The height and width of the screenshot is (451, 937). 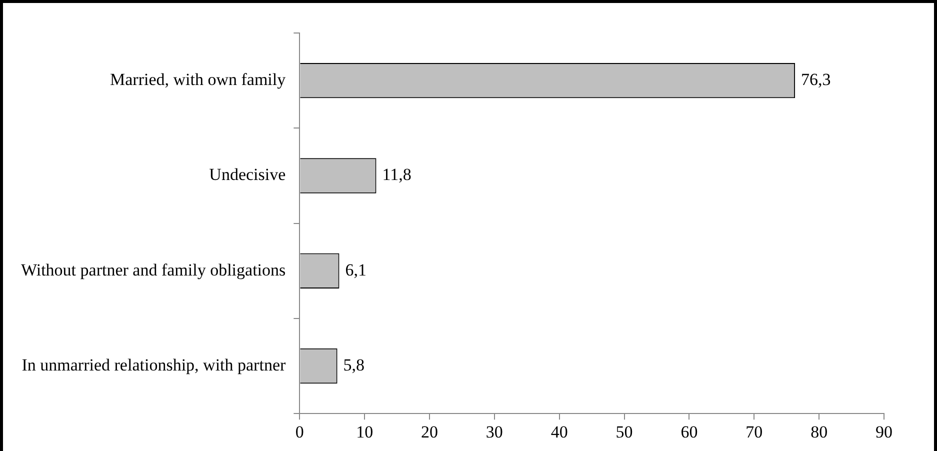 What do you see at coordinates (355, 270) in the screenshot?
I see `data-label: 6,1` at bounding box center [355, 270].